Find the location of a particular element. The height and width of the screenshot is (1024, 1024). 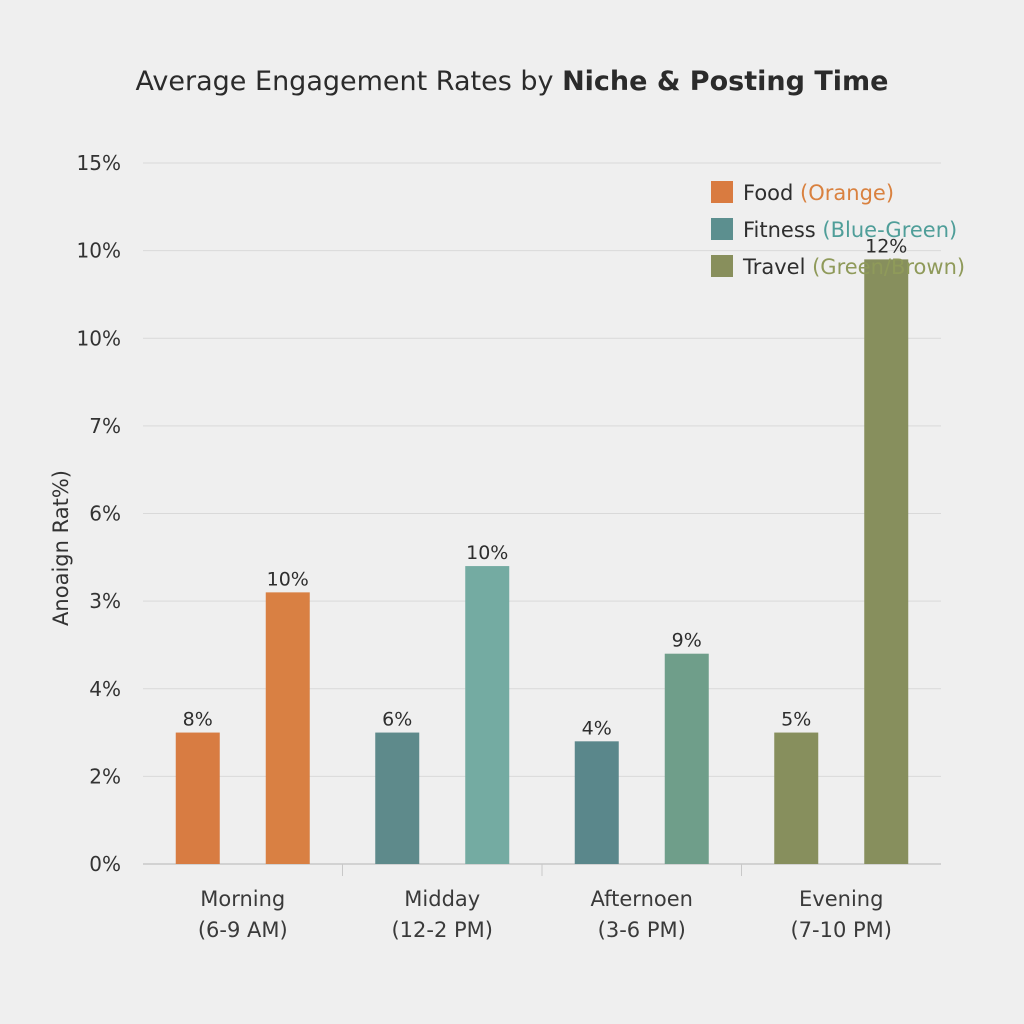

x-tick-sublabel: (3-6 PM) is located at coordinates (642, 930).